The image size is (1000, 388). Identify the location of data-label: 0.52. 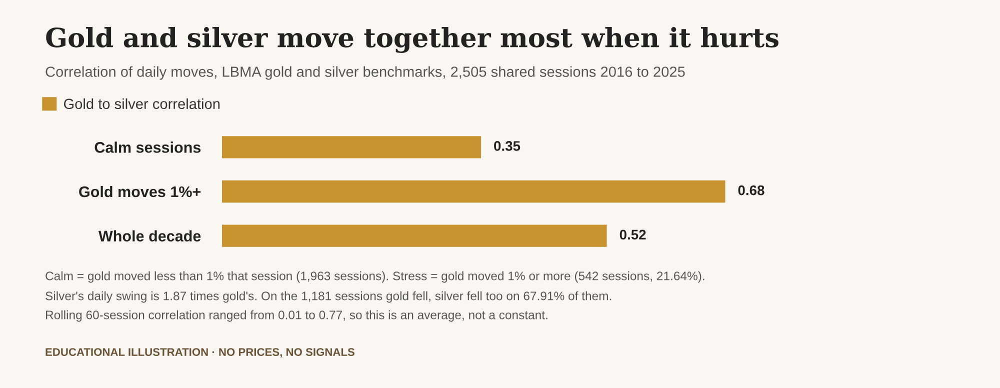
(633, 235).